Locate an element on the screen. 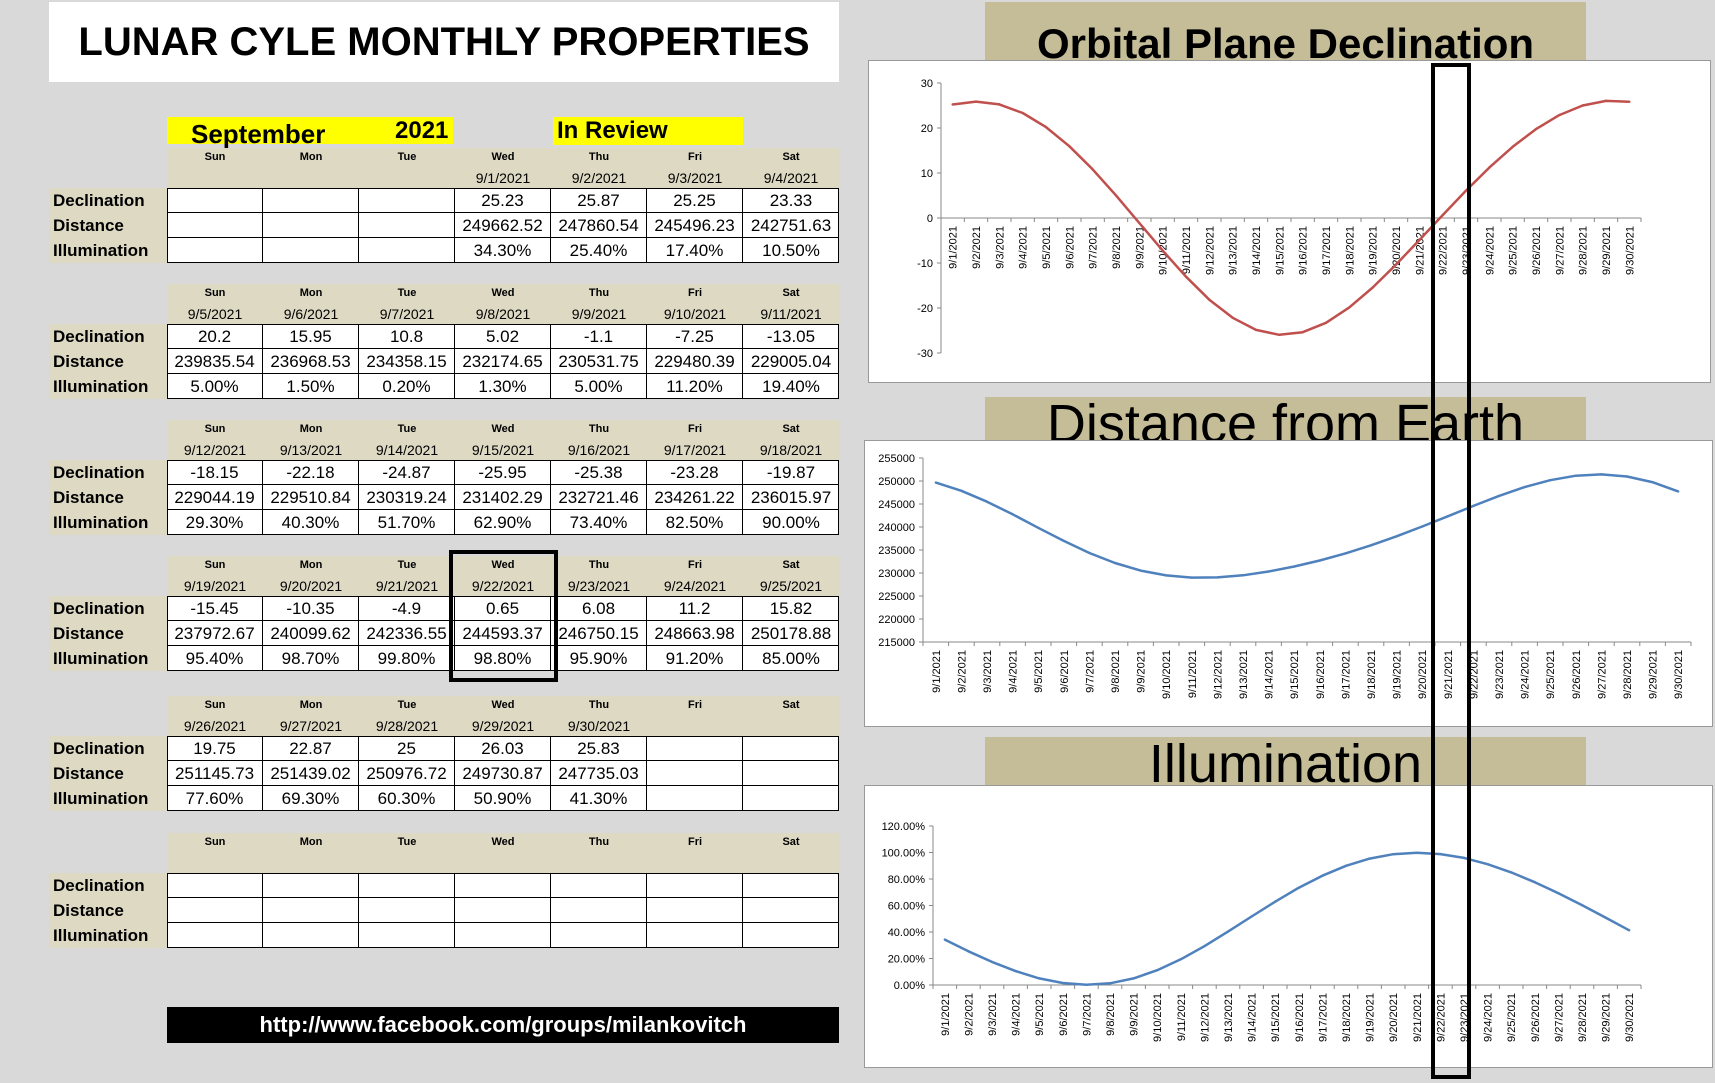 This screenshot has width=1715, height=1083. declination-cell: 11.2 is located at coordinates (695, 608).